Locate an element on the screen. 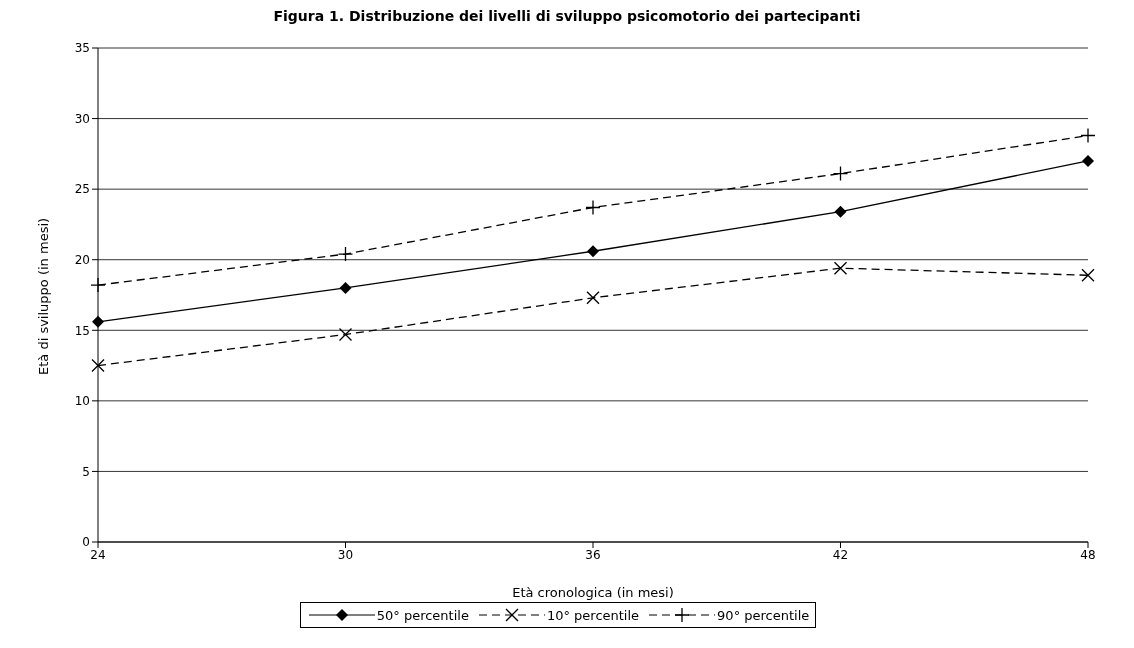 This screenshot has width=1134, height=648. legend-label: 10° percentile is located at coordinates (593, 615).